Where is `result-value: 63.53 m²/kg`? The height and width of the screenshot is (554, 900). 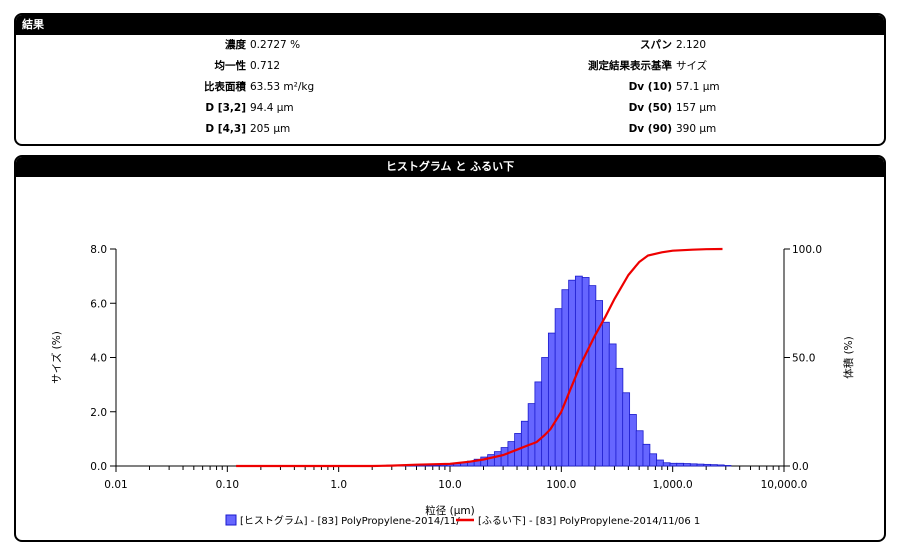 result-value: 63.53 m²/kg is located at coordinates (282, 87).